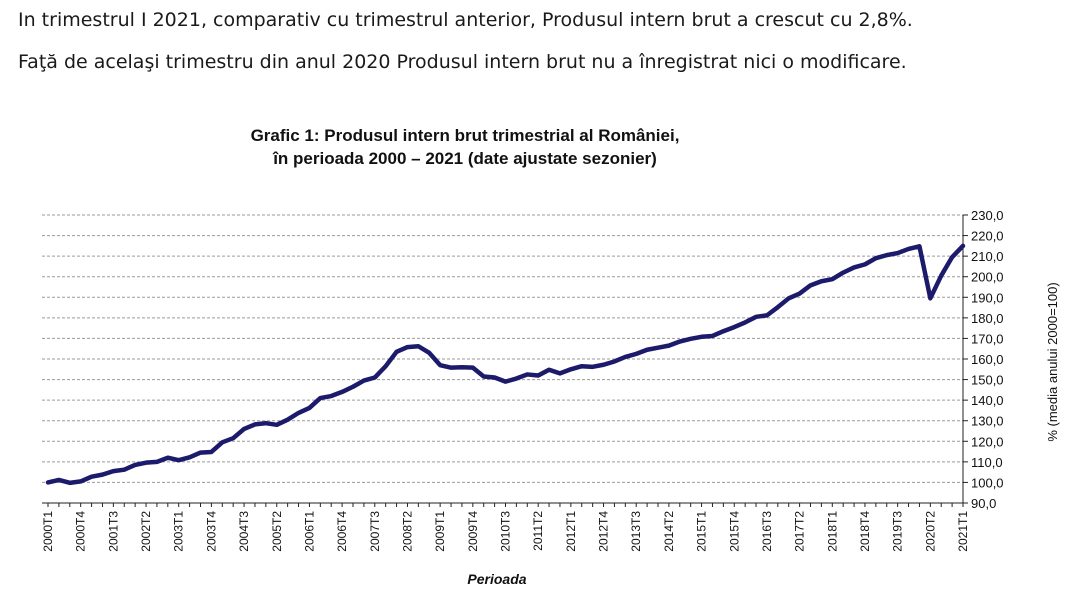 The width and height of the screenshot is (1076, 613). I want to click on y-tick-label: 230,0, so click(987, 215).